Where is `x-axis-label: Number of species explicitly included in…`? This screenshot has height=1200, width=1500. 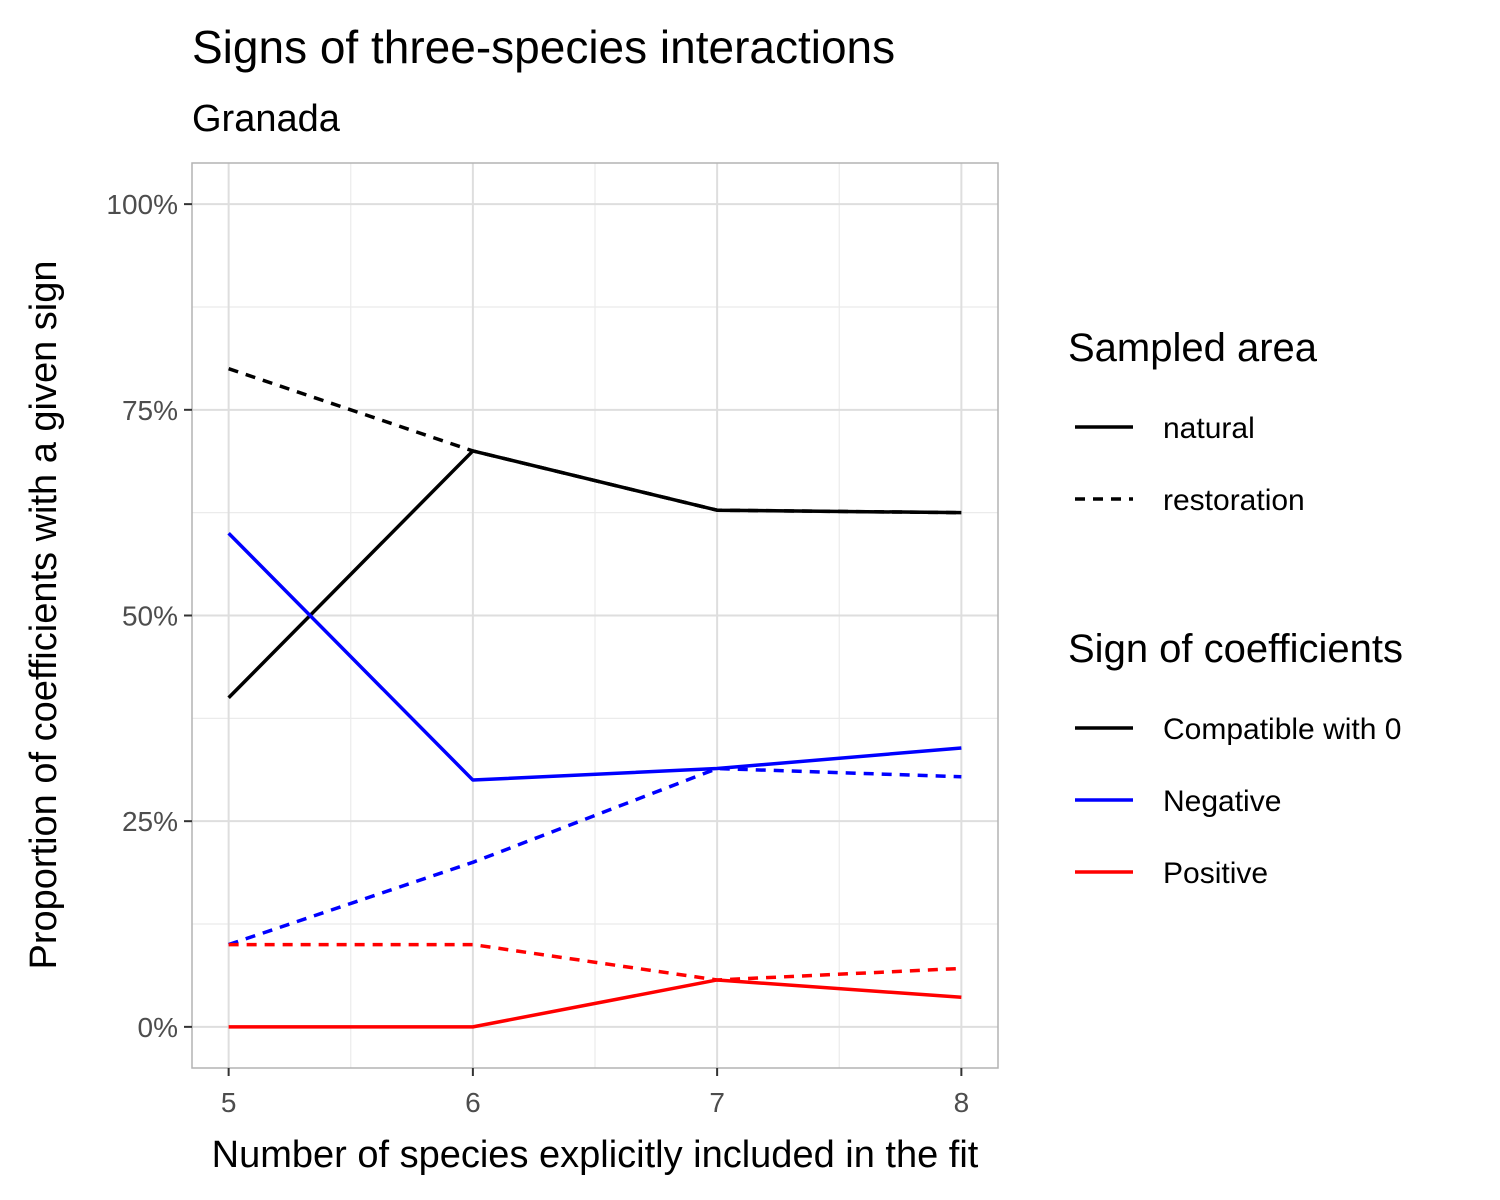 x-axis-label: Number of species explicitly included in… is located at coordinates (595, 1155).